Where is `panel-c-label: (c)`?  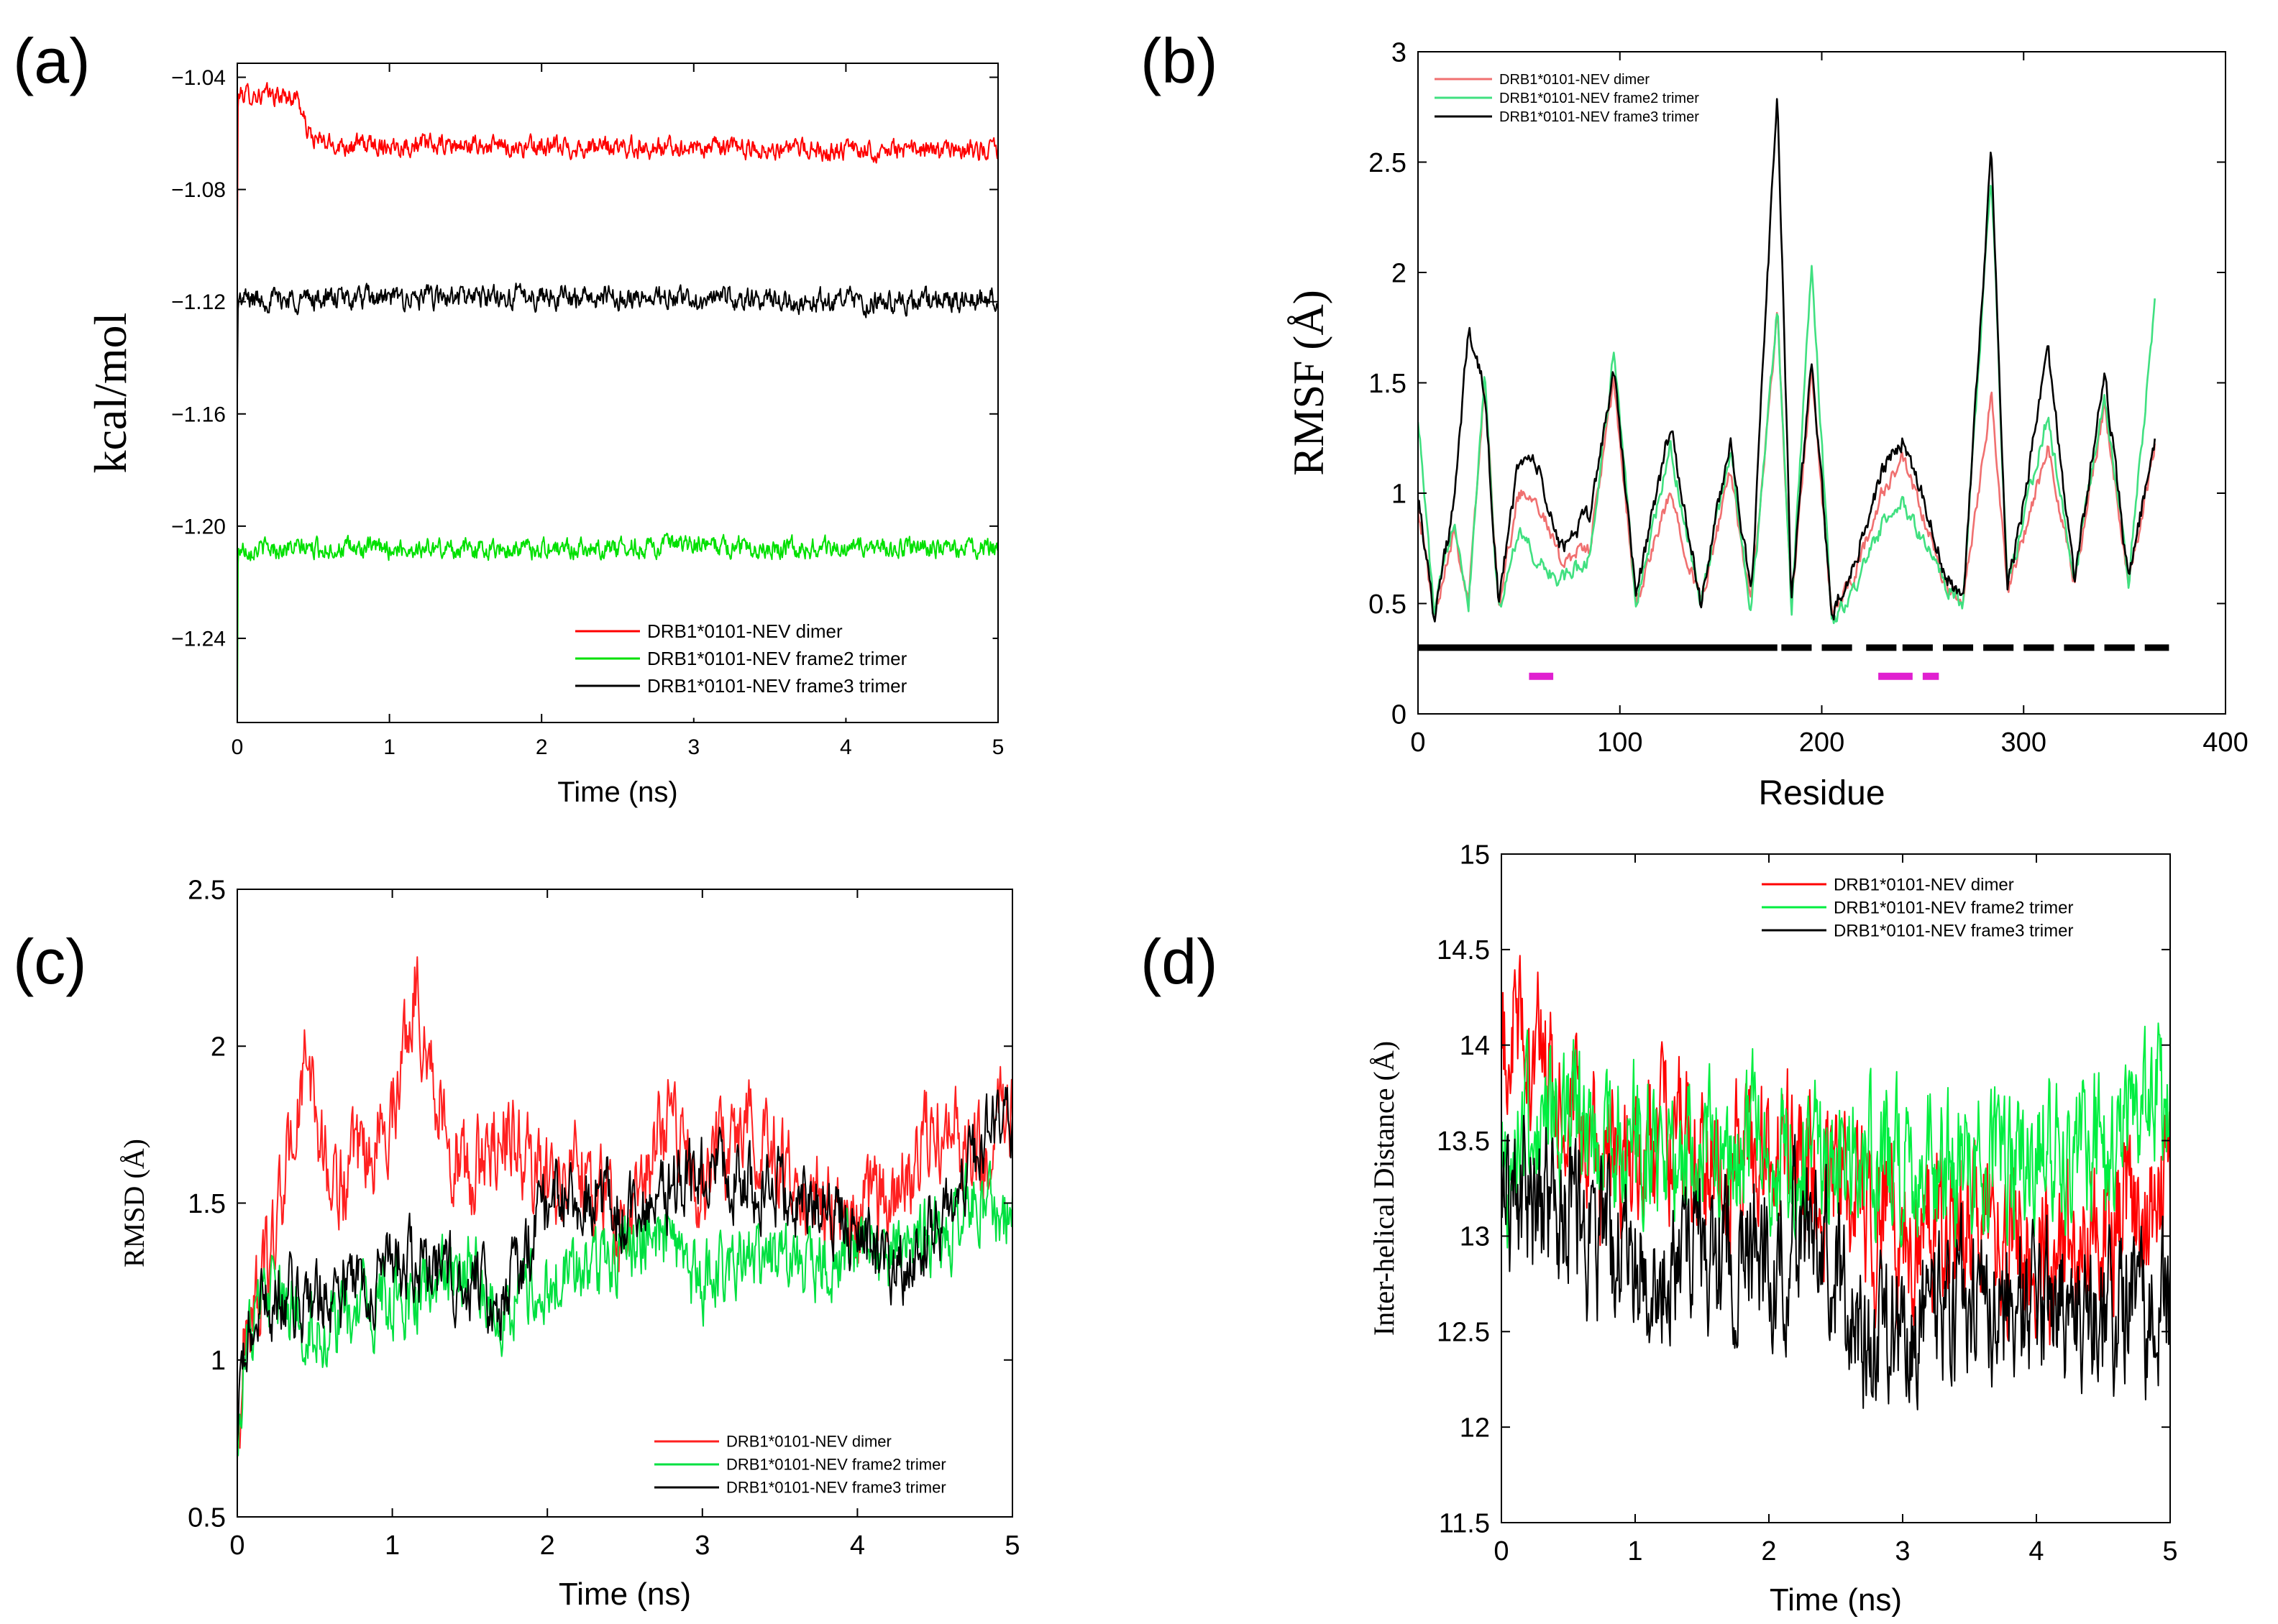
panel-c-label: (c) is located at coordinates (50, 961).